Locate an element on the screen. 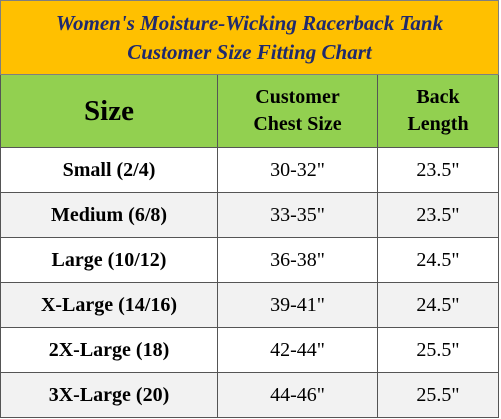 Image resolution: width=501 pixels, height=419 pixels. column-header-line: Chest Size is located at coordinates (297, 124).